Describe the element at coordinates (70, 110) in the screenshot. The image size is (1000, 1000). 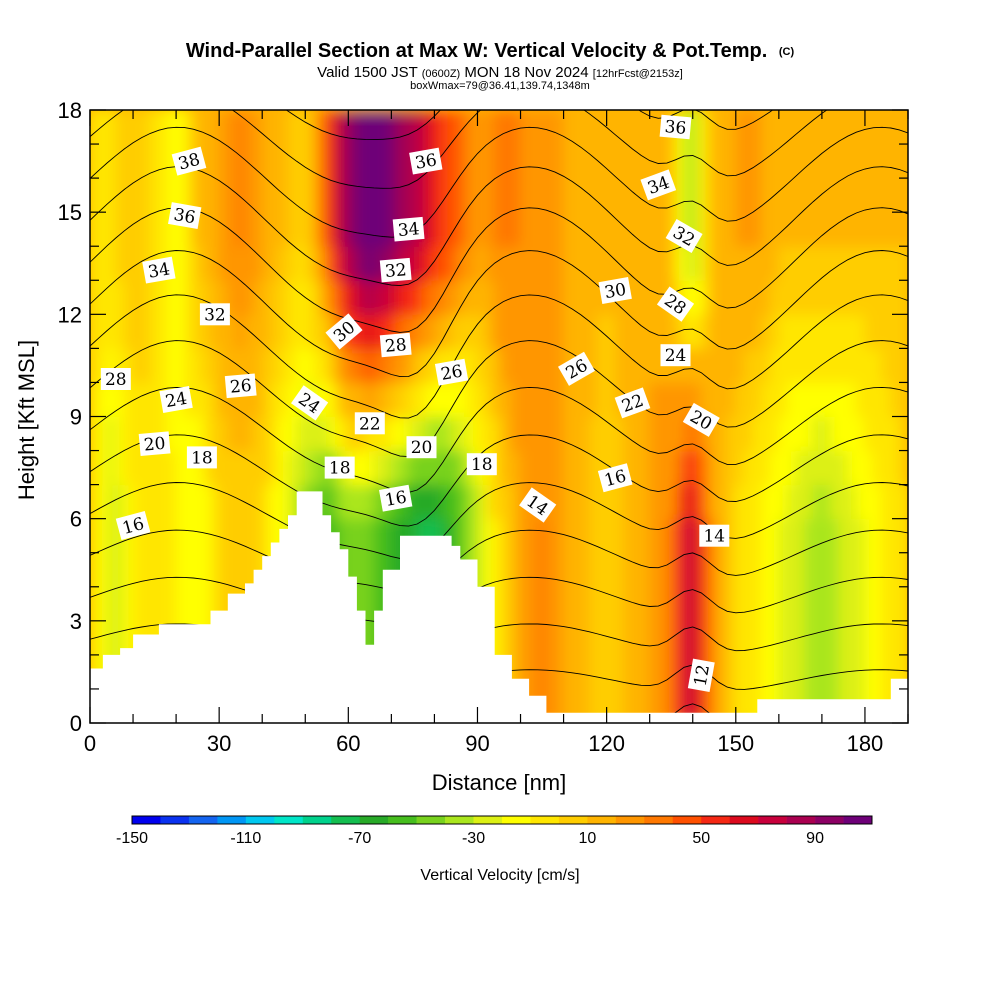
I see `y-tick-label: 18` at that location.